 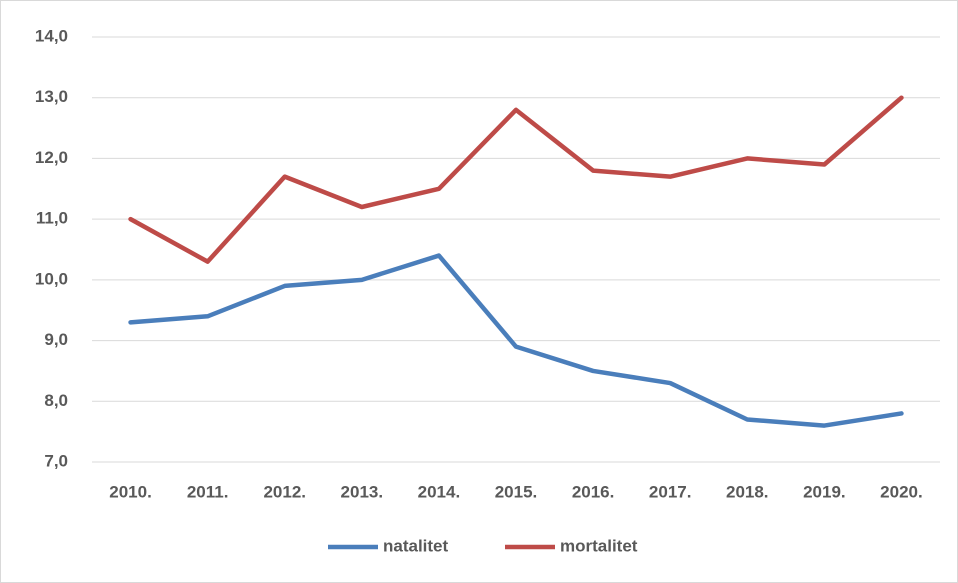 I want to click on x-tick-label: 2014., so click(x=439, y=491).